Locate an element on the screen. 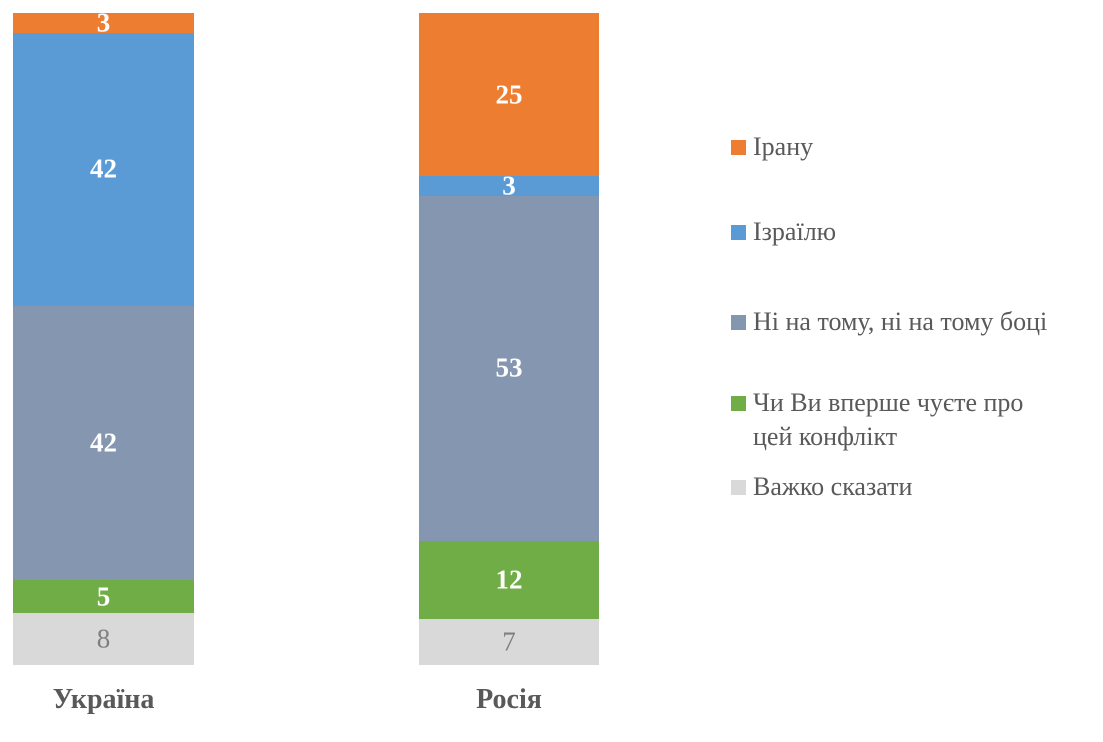  bar-segment: 8 is located at coordinates (103, 638).